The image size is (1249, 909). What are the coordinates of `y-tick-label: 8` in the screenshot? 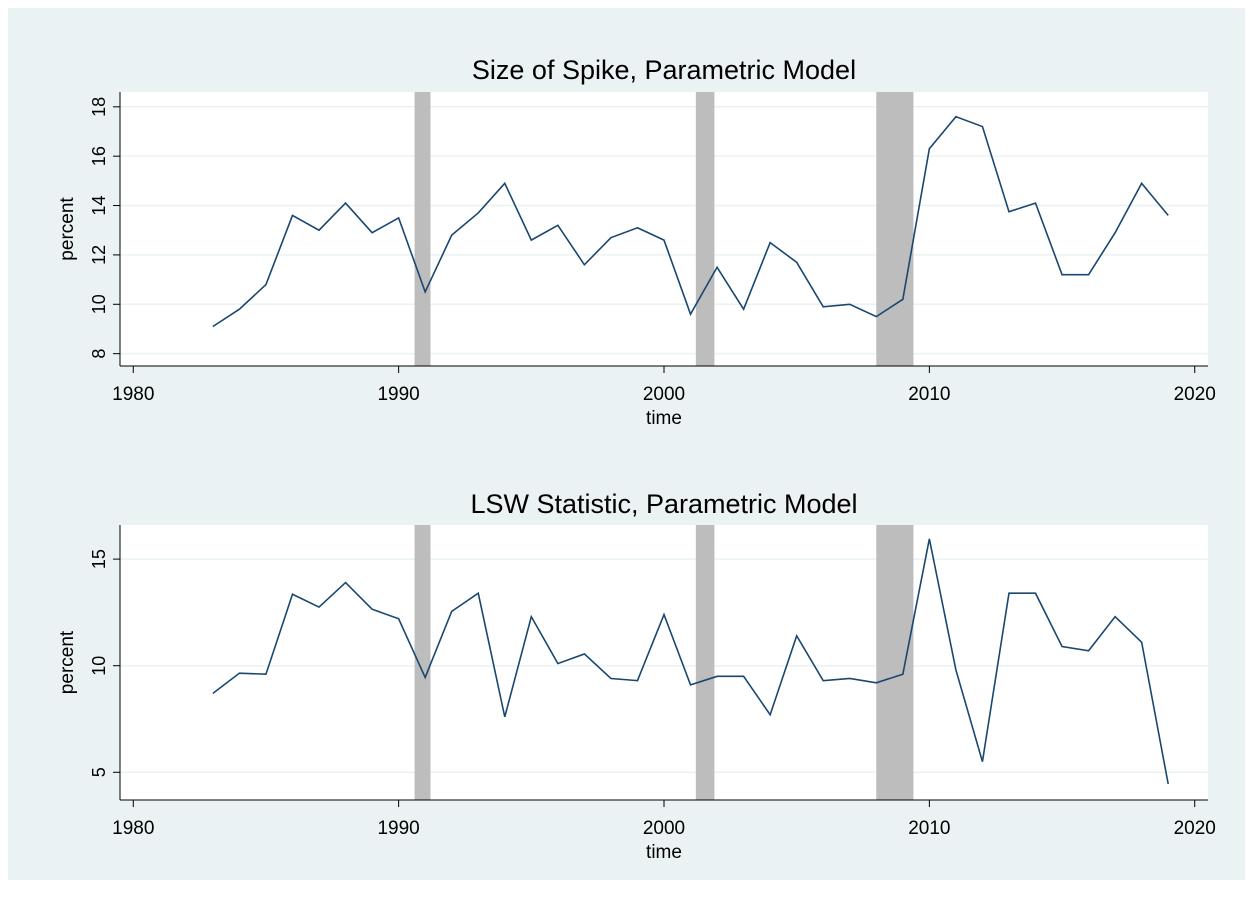 It's located at (99, 354).